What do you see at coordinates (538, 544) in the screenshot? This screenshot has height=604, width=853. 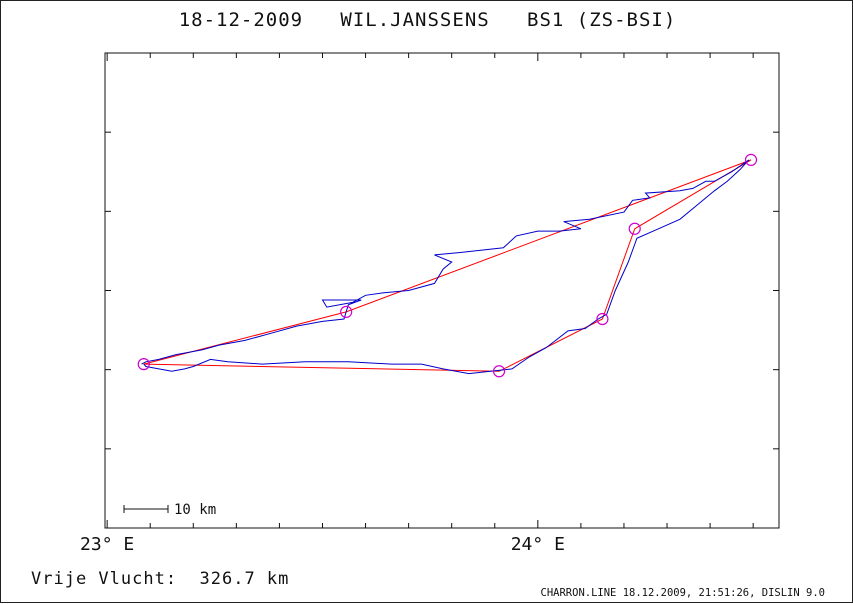 I see `x-tick-label: 24° E` at bounding box center [538, 544].